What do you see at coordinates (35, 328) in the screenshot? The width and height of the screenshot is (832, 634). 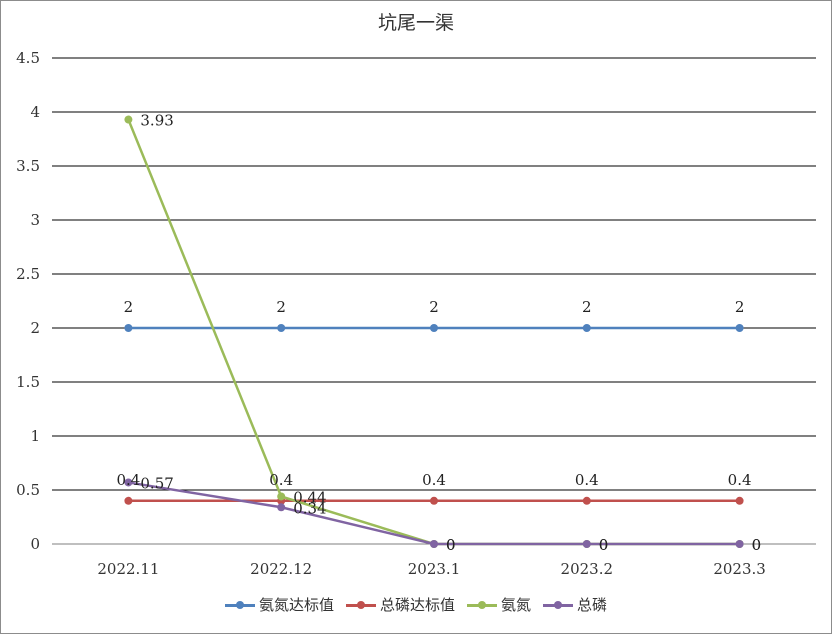 I see `y-tick-label: 2` at bounding box center [35, 328].